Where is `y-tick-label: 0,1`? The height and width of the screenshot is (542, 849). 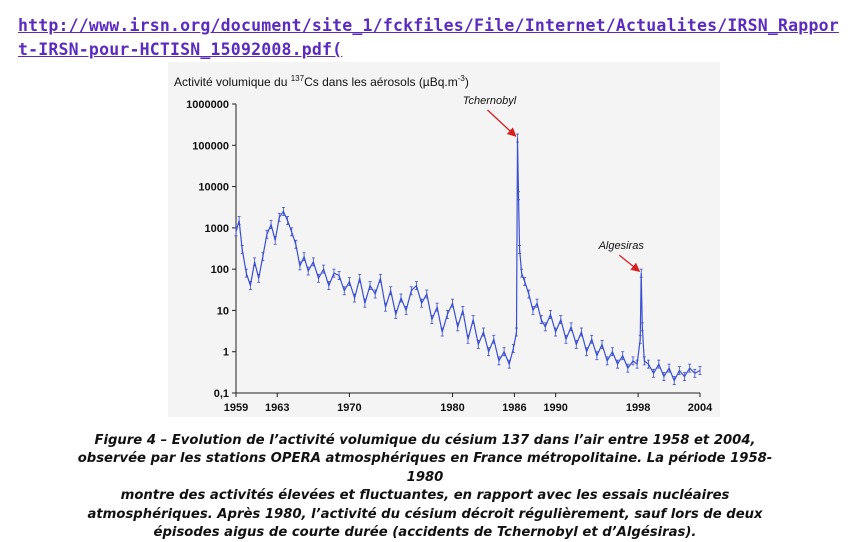
y-tick-label: 0,1 is located at coordinates (221, 394).